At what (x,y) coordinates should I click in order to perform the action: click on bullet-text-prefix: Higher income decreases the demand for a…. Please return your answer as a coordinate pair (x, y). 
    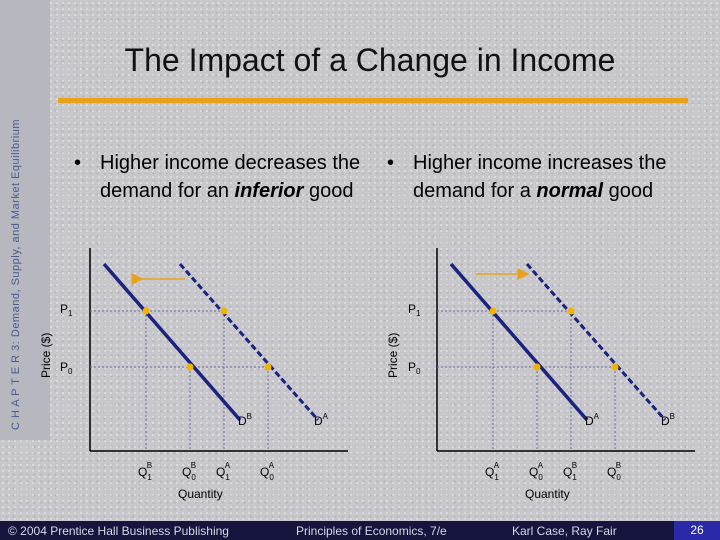
    Looking at the image, I should click on (230, 177).